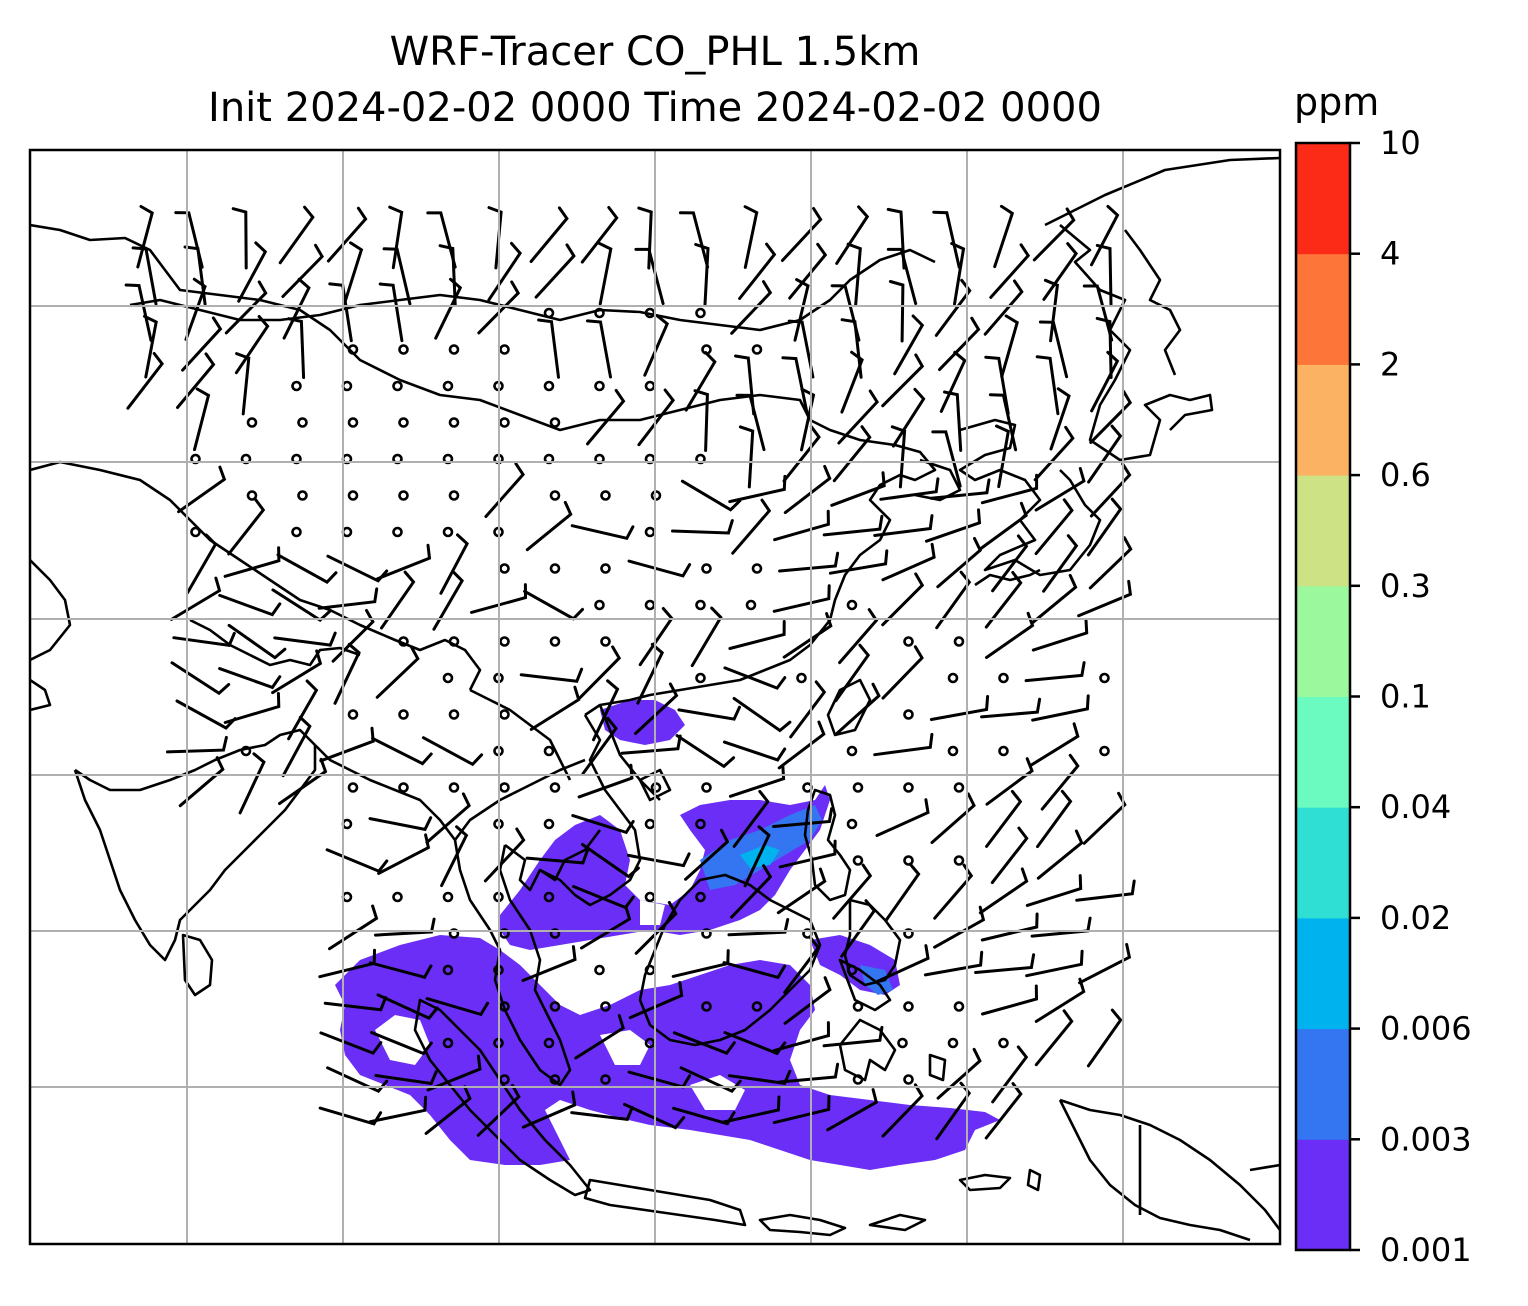 This screenshot has height=1306, width=1528. I want to click on plume-region, so click(642, 722).